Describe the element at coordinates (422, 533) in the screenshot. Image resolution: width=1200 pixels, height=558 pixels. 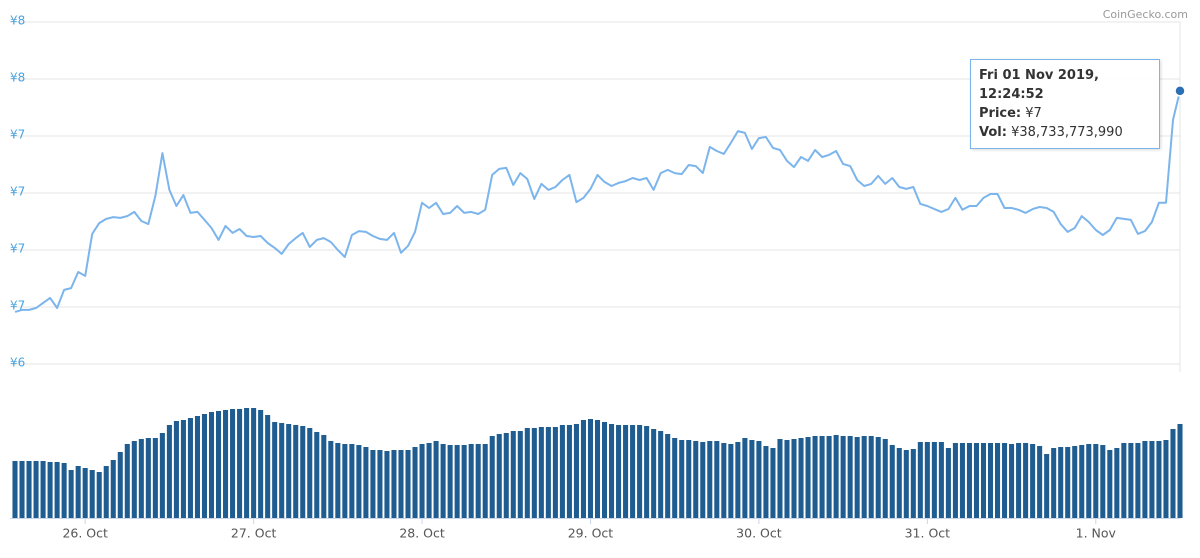
I see `x-tick-label: 28. Oct` at that location.